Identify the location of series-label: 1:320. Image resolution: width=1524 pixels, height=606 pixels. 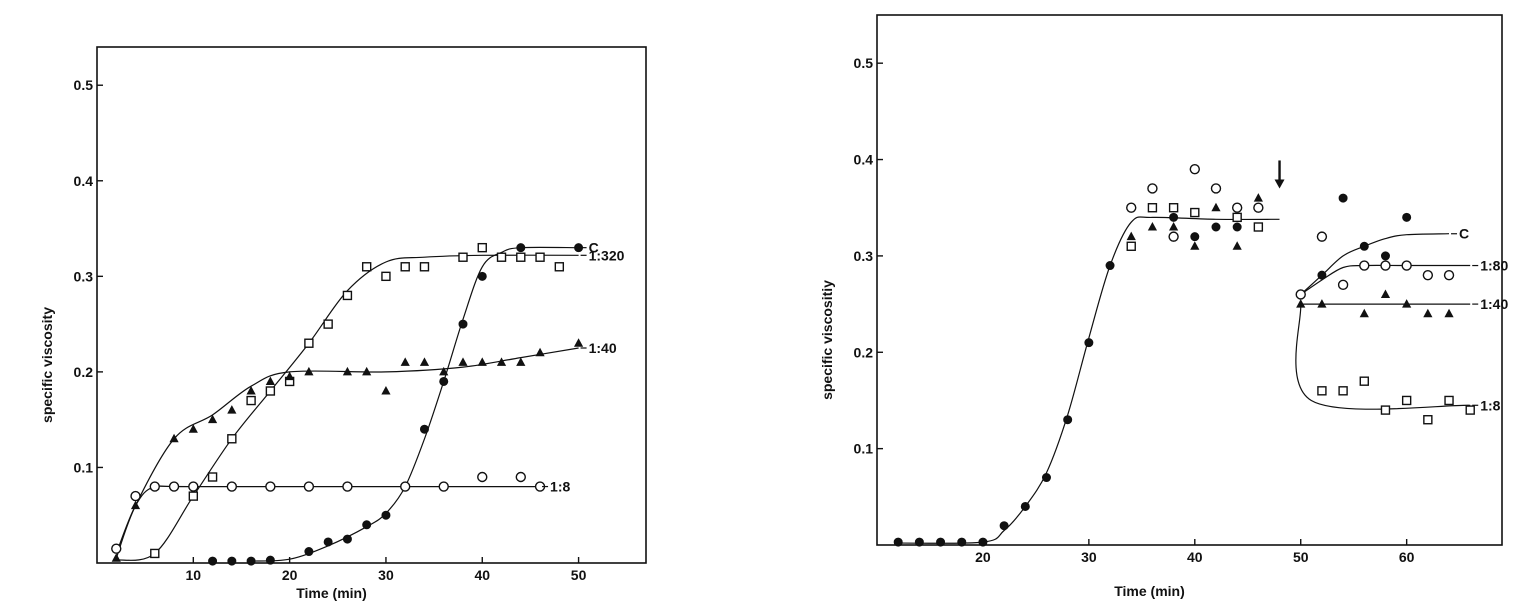
(607, 255).